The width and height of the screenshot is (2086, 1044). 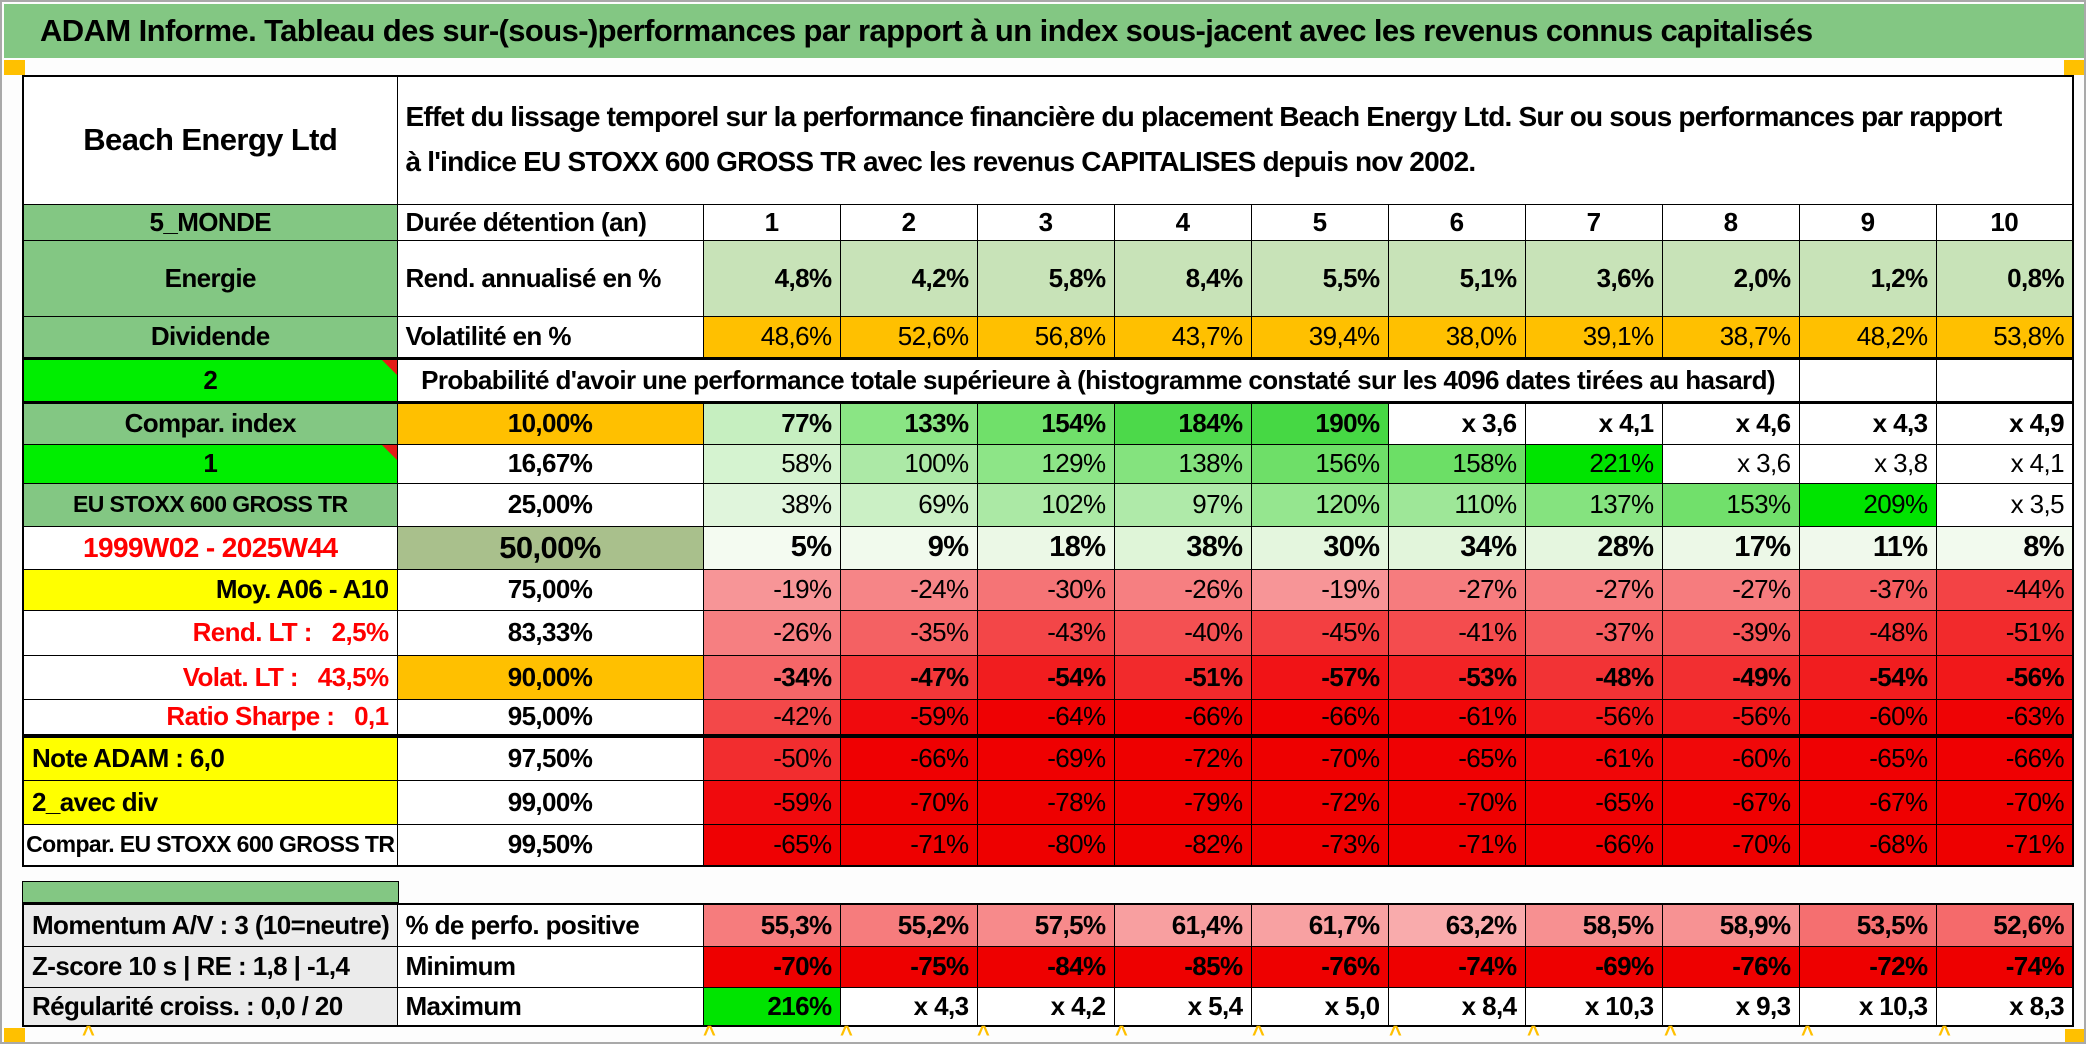 What do you see at coordinates (1730, 423) in the screenshot?
I see `value-cell: x 4,6` at bounding box center [1730, 423].